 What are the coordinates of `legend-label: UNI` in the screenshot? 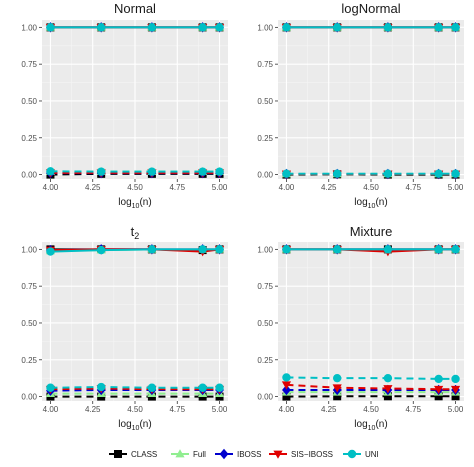 It's located at (372, 454).